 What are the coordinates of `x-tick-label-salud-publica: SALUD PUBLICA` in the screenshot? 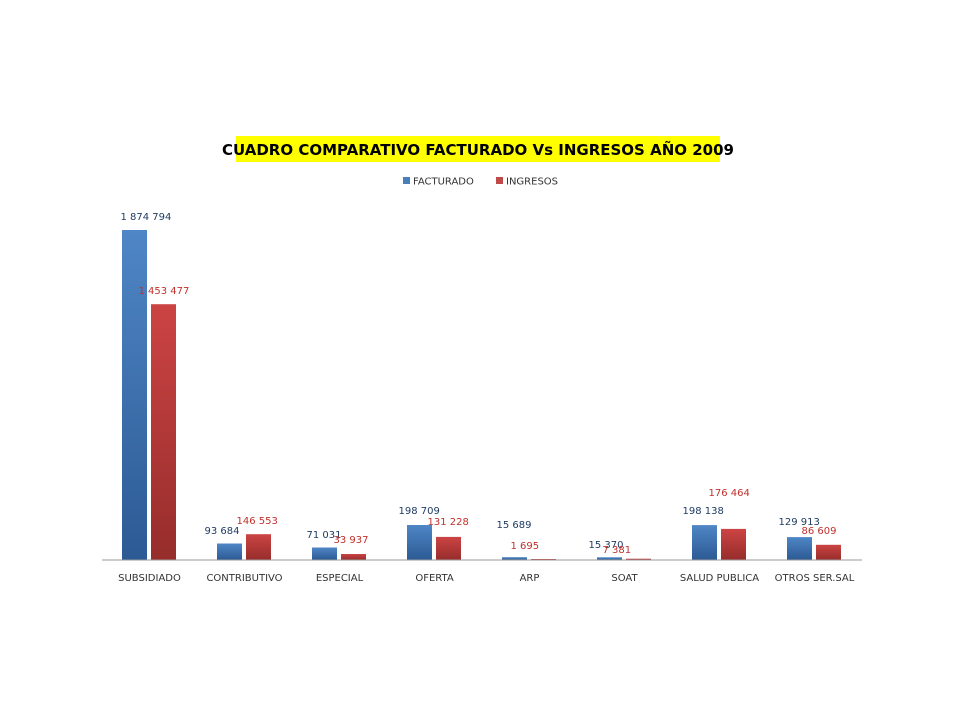 It's located at (719, 578).